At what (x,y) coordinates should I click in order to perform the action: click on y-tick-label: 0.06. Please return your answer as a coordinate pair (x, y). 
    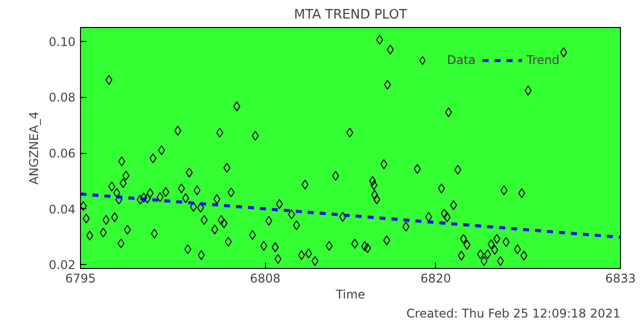
    Looking at the image, I should click on (62, 153).